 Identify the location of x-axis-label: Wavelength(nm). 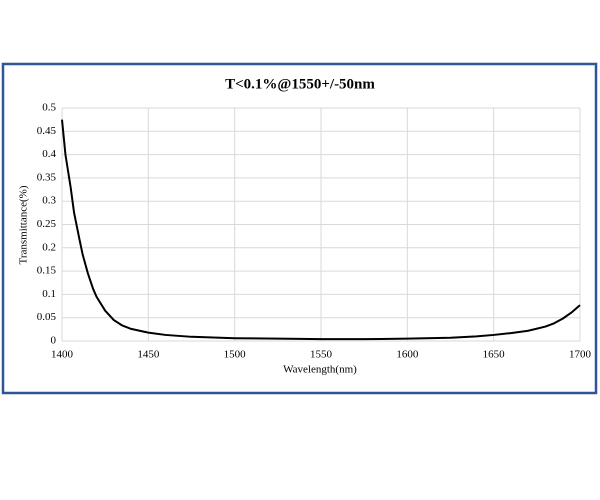
(320, 370).